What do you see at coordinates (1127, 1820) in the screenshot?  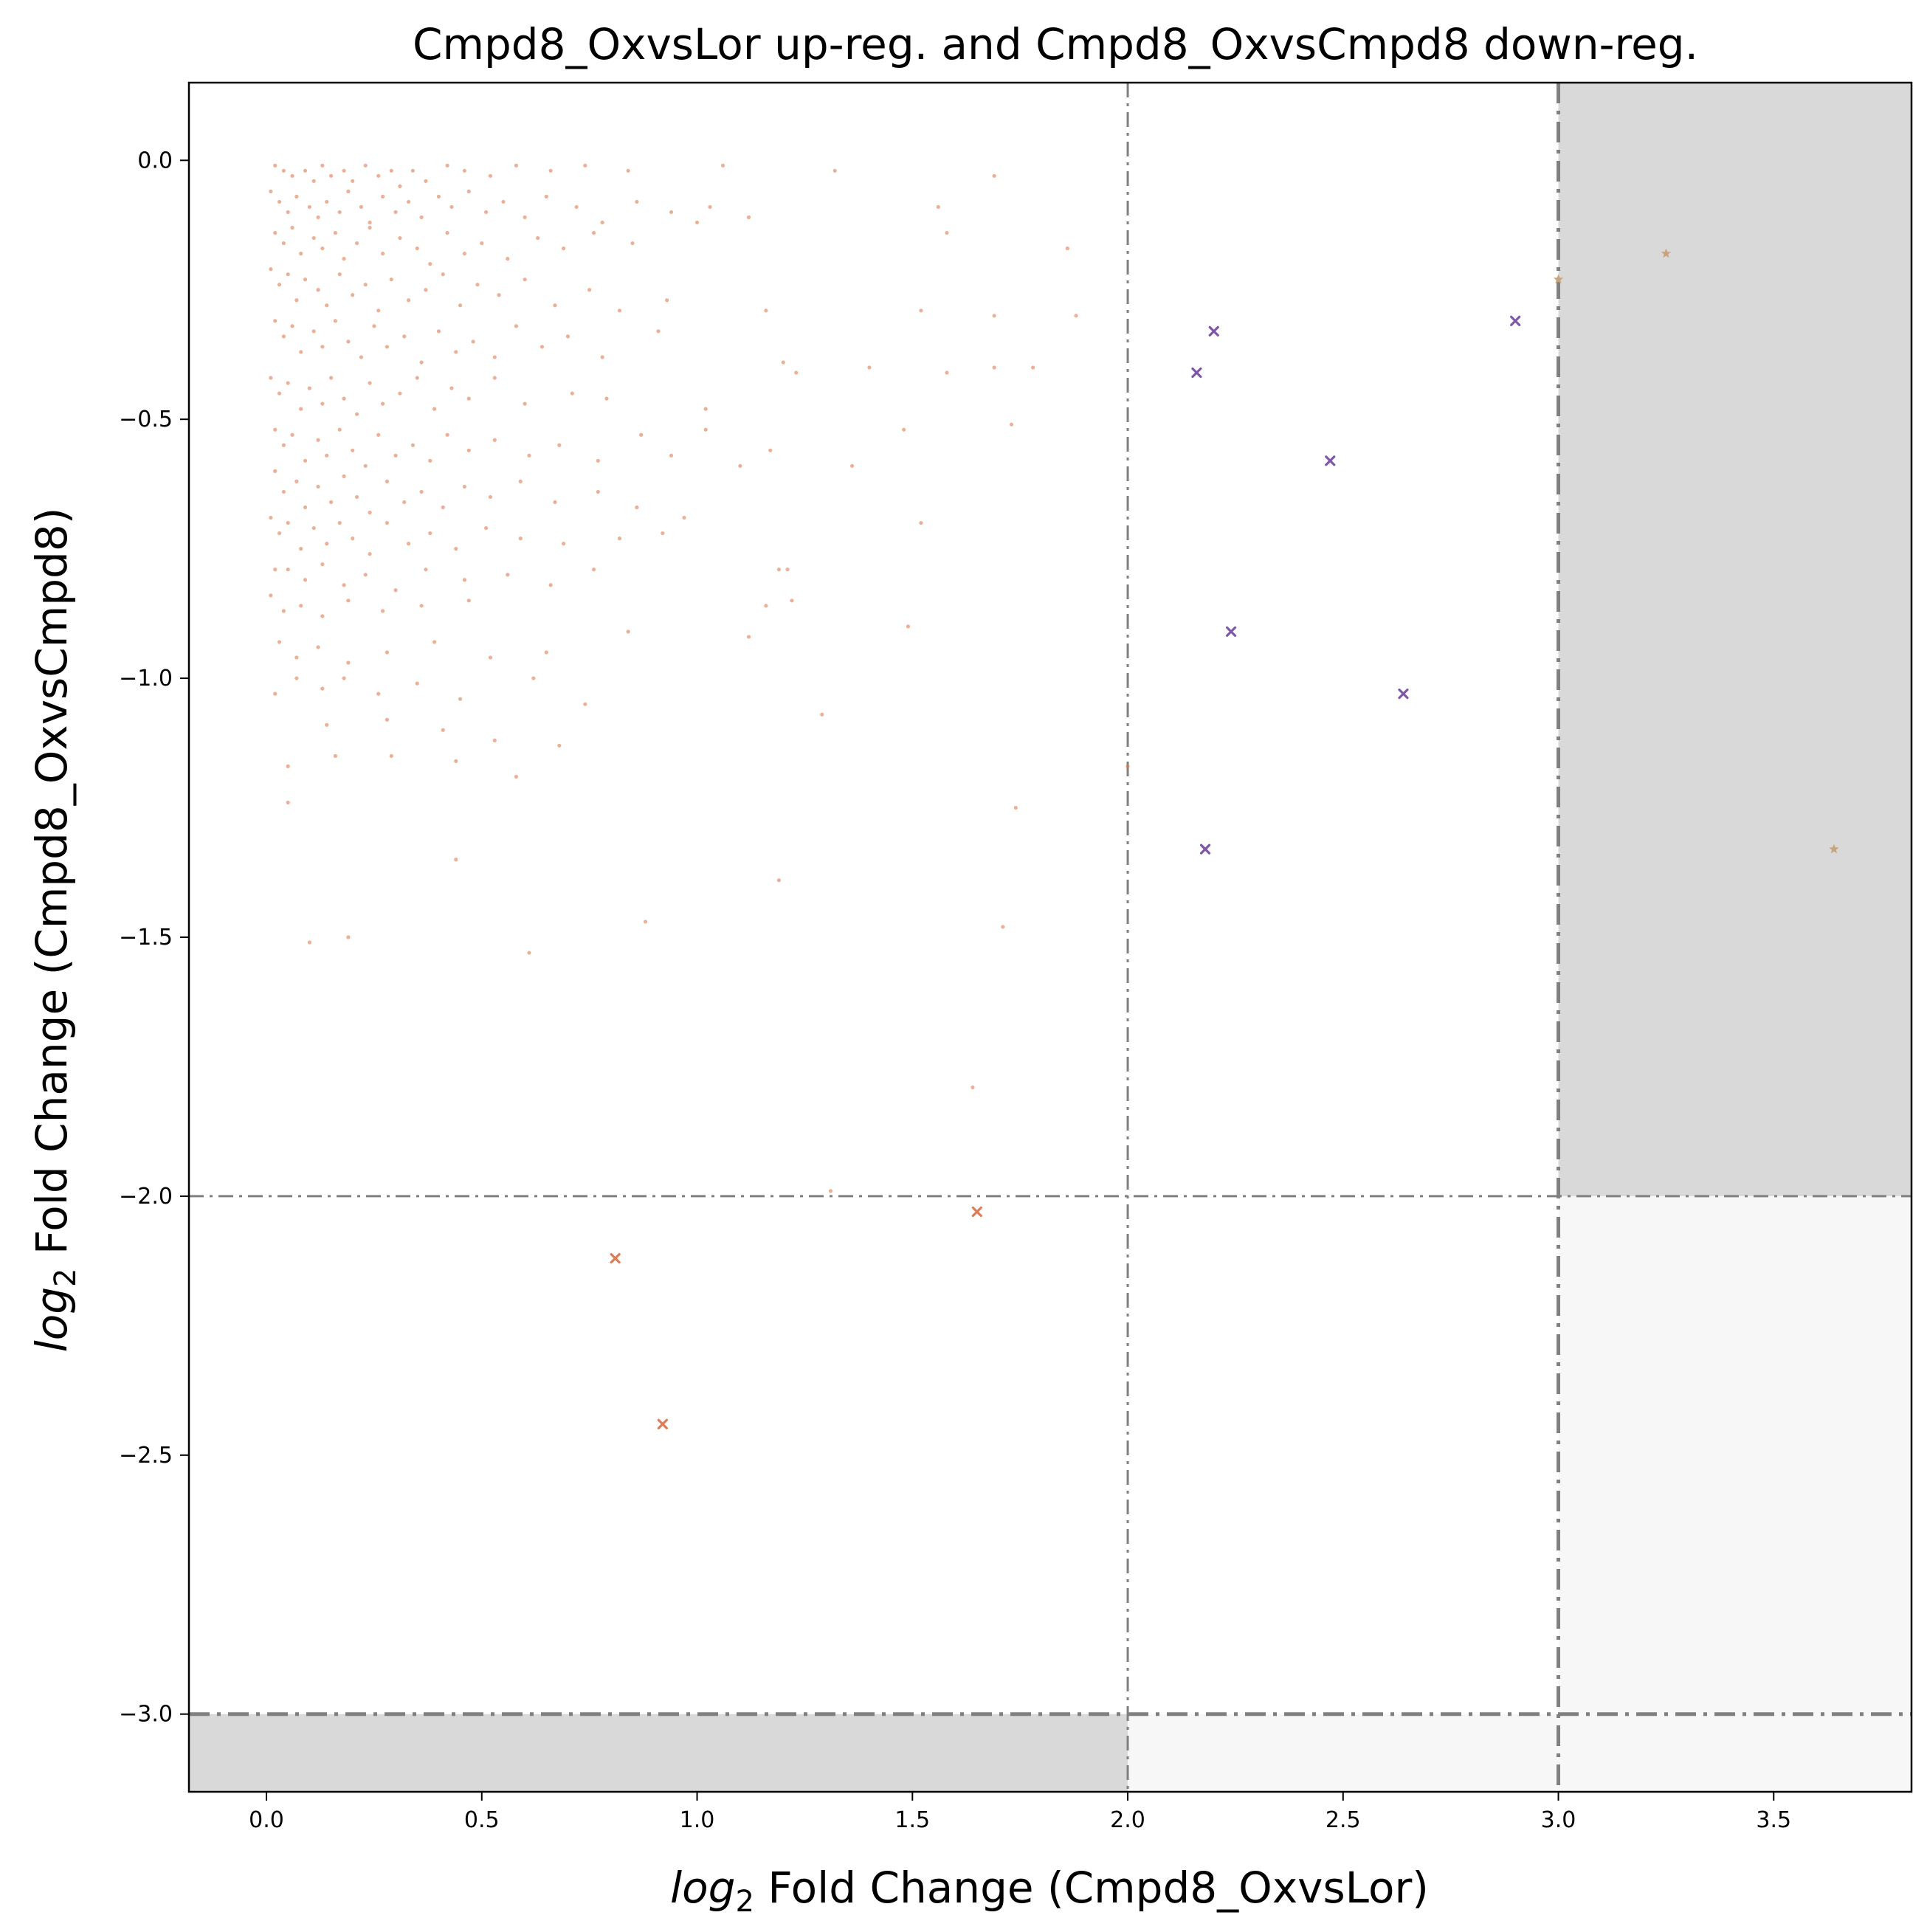 I see `x-tick-label: 2.0` at bounding box center [1127, 1820].